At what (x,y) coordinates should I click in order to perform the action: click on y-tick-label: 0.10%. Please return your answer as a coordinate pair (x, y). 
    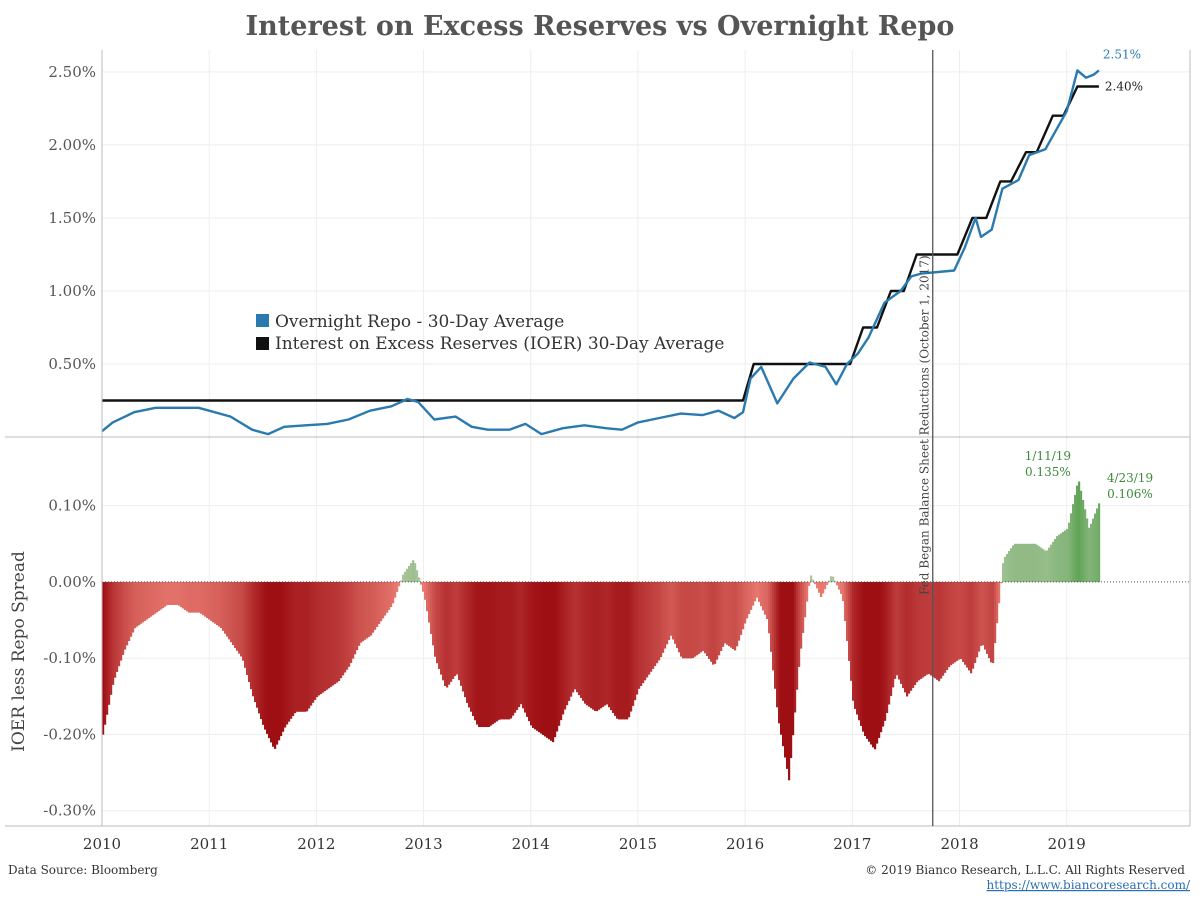
    Looking at the image, I should click on (72, 506).